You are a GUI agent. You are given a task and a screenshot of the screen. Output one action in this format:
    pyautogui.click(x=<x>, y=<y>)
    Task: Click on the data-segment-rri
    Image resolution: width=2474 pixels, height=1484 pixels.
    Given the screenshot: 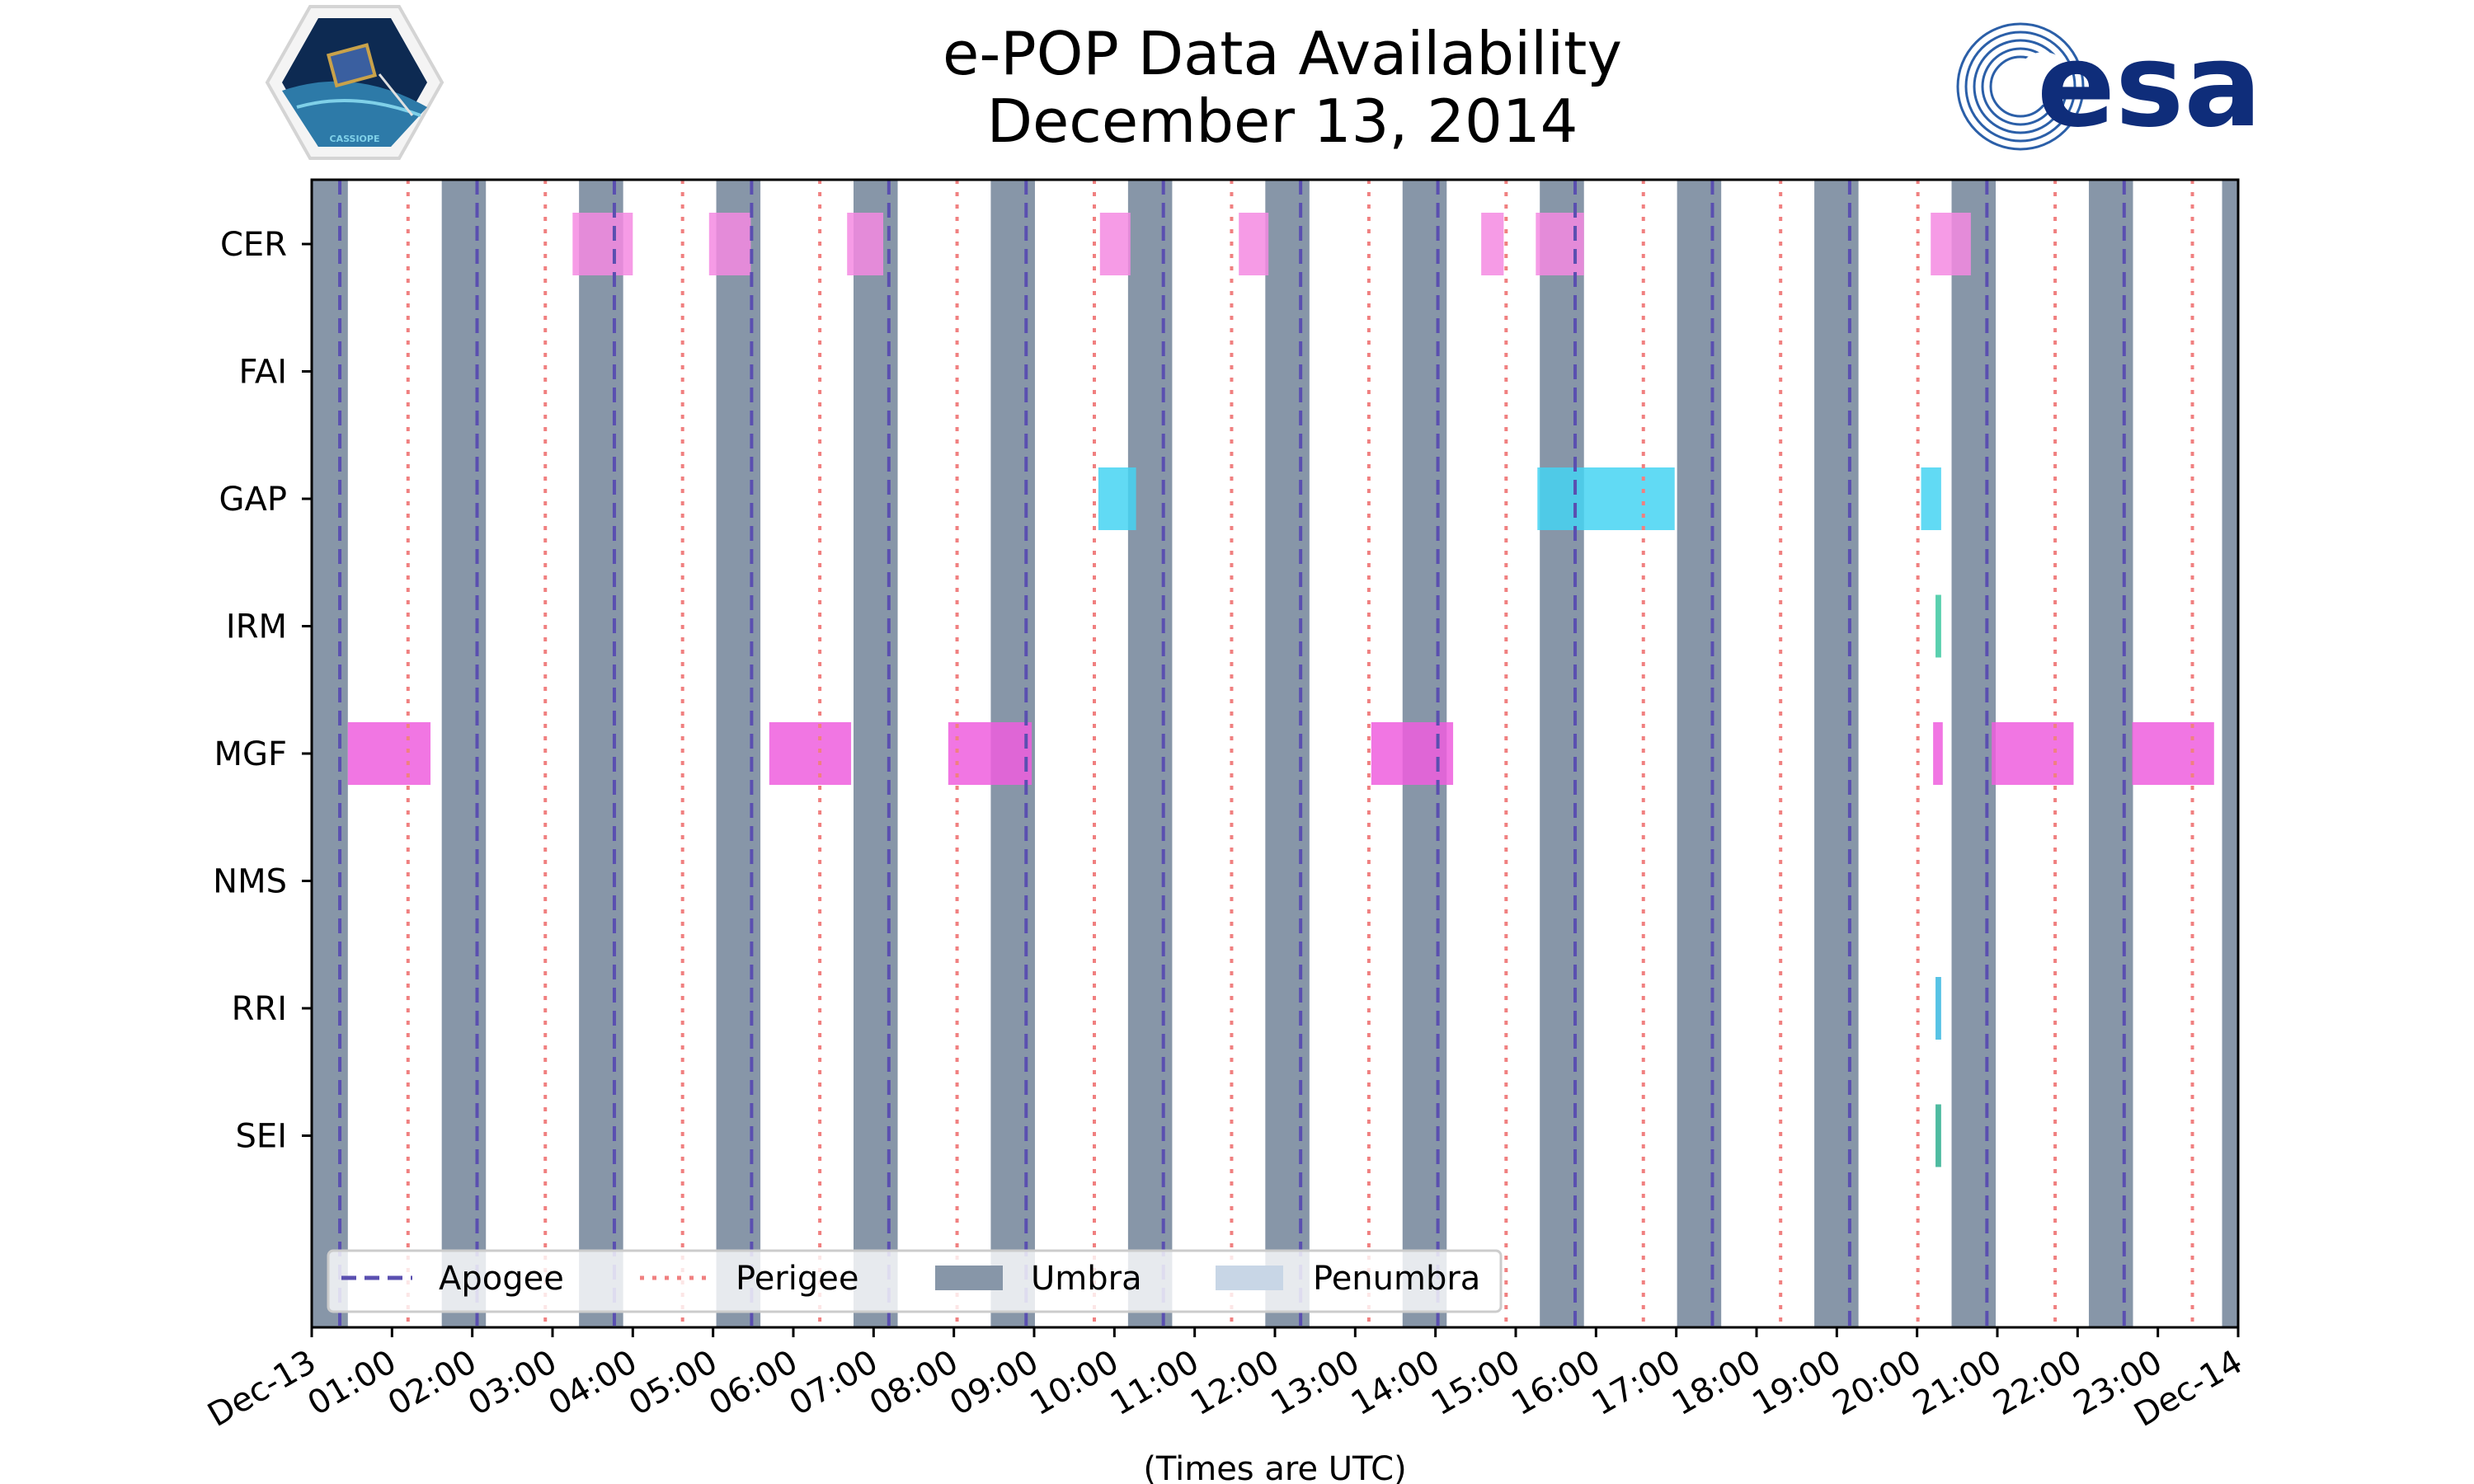 What is the action you would take?
    pyautogui.click(x=1938, y=1009)
    